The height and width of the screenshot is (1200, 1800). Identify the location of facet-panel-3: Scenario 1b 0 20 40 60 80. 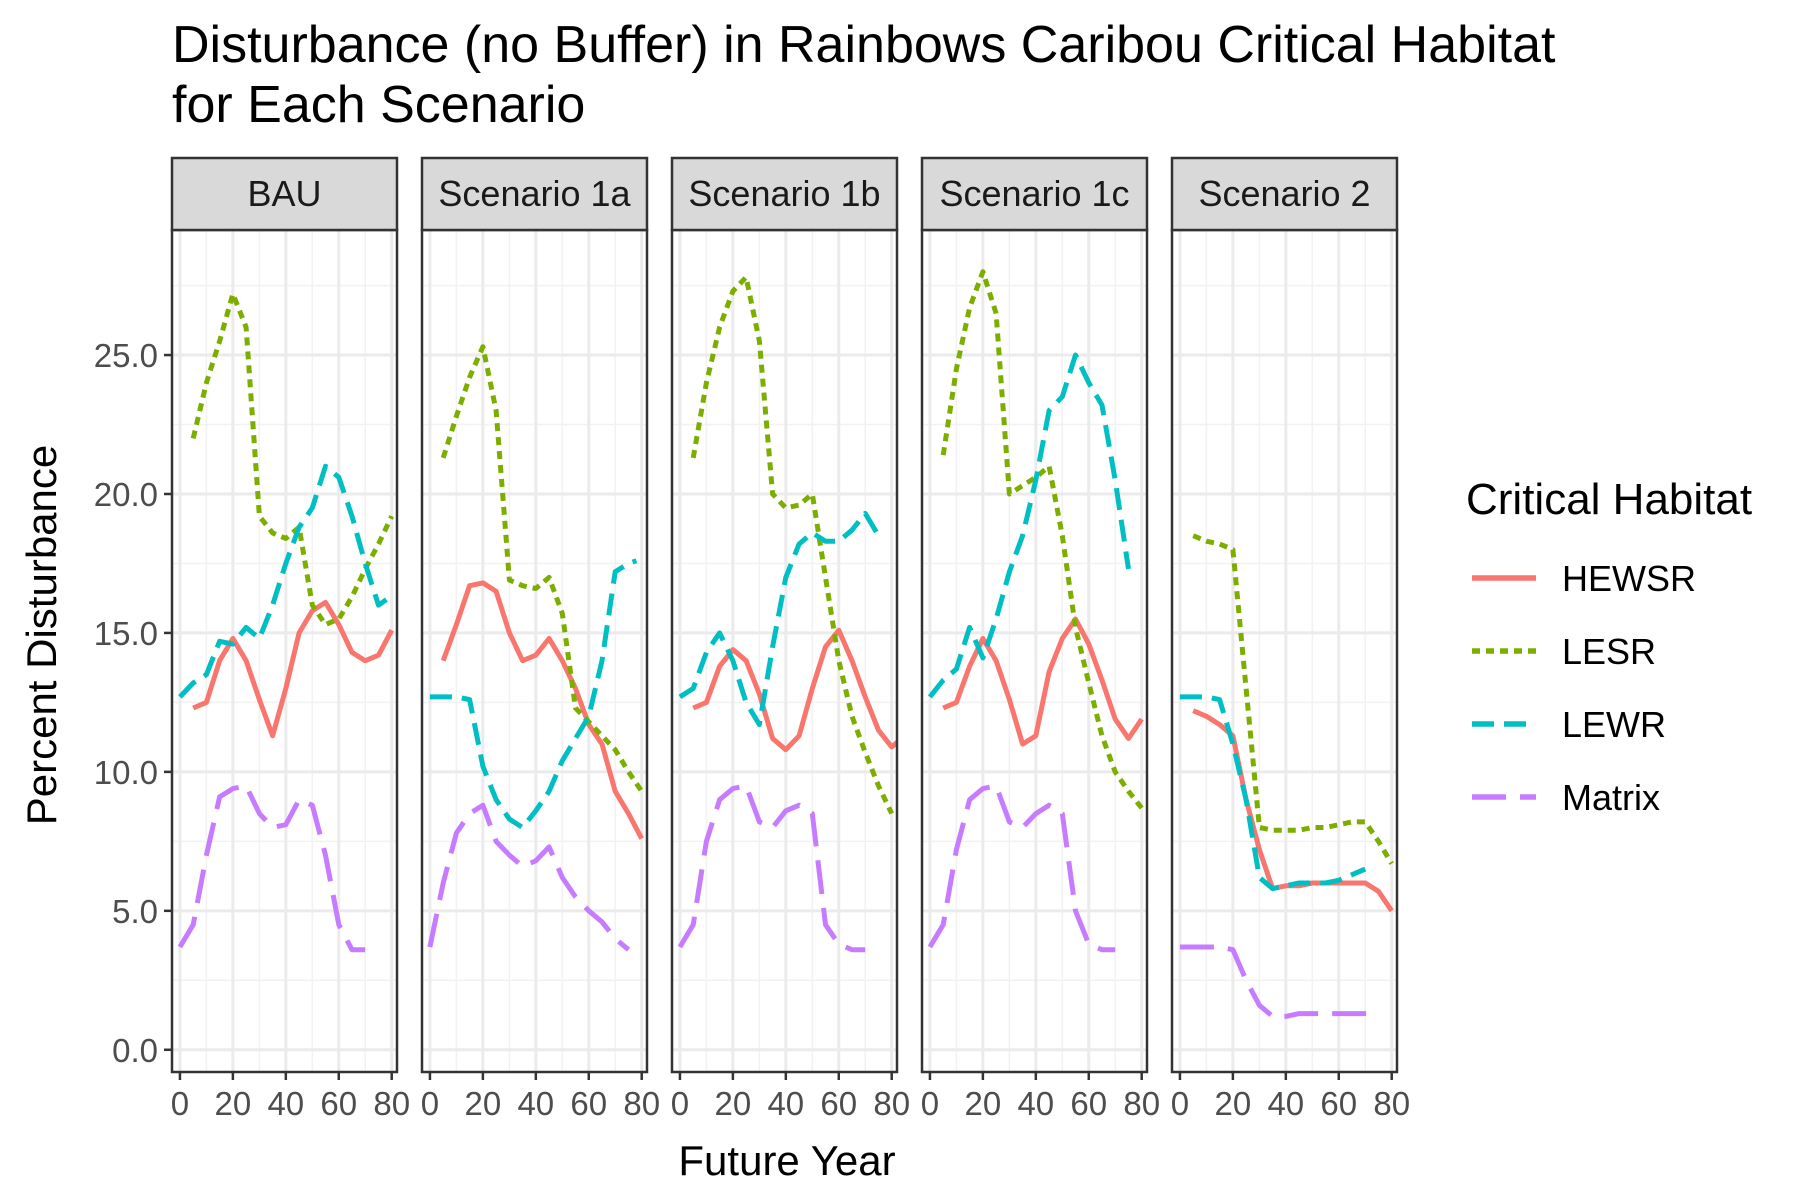
(790, 639).